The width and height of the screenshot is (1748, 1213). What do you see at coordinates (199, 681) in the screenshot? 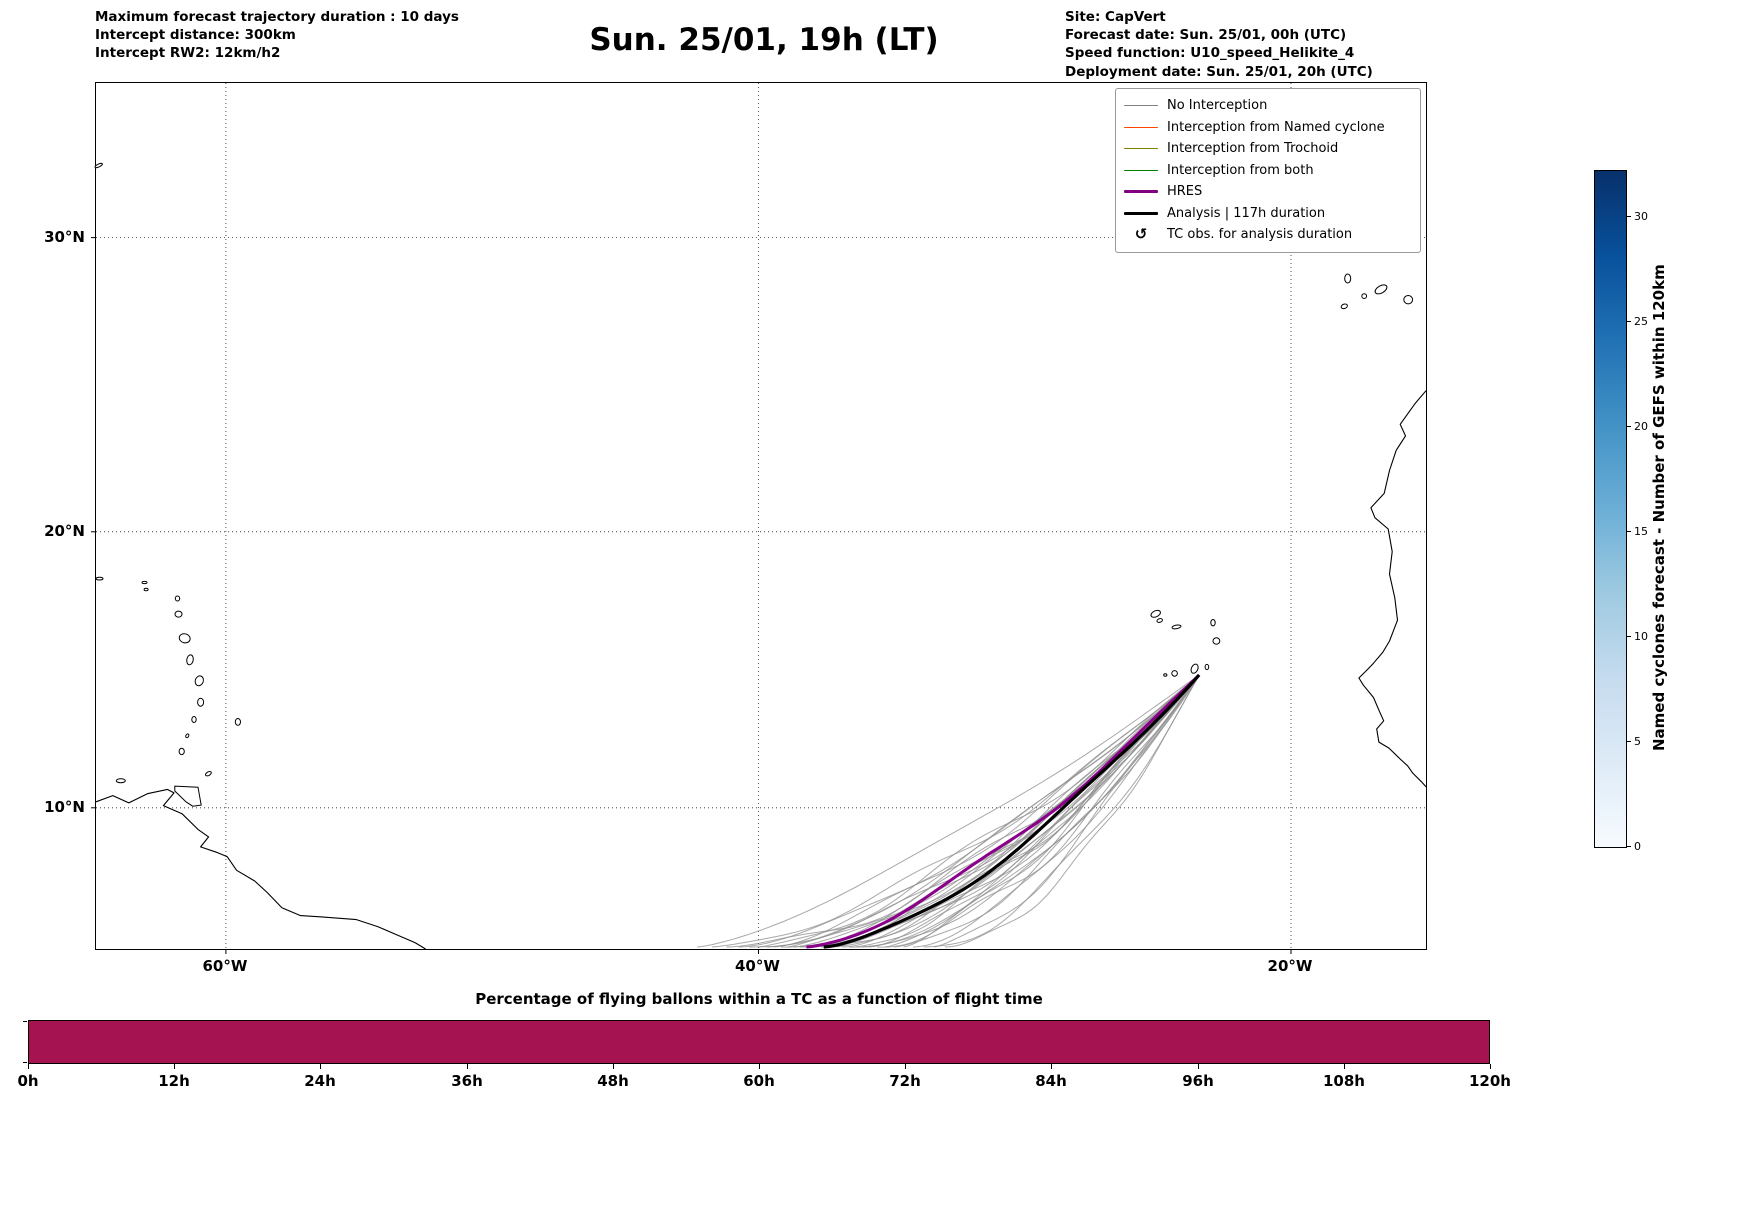
I see `island-martinique` at bounding box center [199, 681].